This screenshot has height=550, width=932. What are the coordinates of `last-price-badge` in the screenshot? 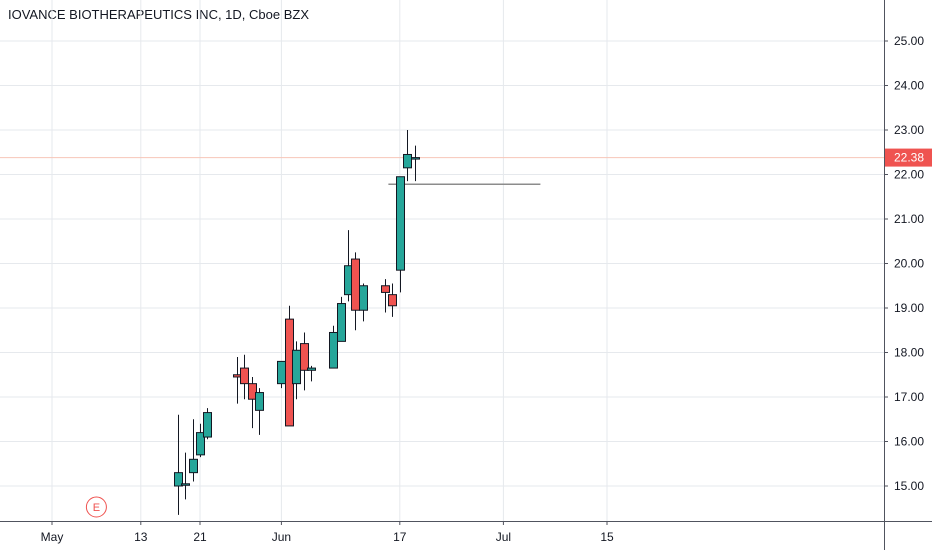 It's located at (908, 157).